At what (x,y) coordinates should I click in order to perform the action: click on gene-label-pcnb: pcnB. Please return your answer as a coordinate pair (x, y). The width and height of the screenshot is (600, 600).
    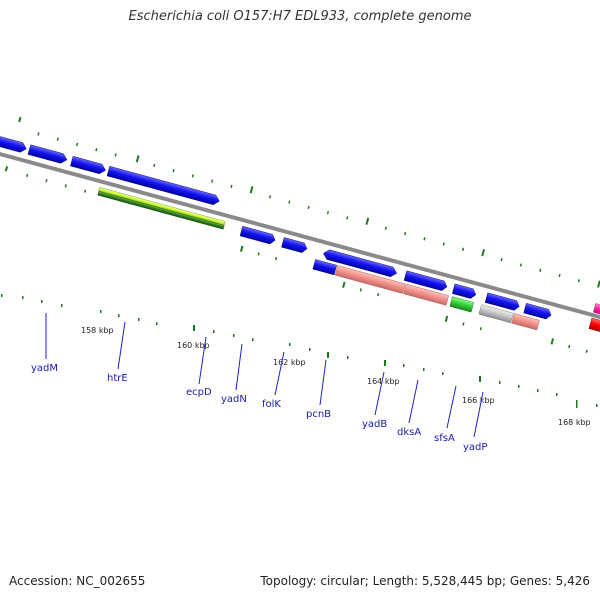
    Looking at the image, I should click on (318, 414).